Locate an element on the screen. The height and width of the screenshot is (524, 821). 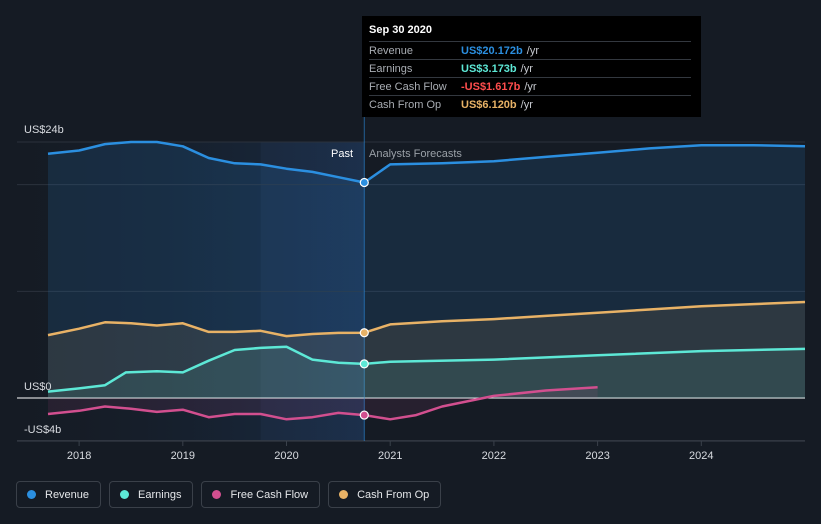
x-tick-label: 2022 is located at coordinates (494, 456).